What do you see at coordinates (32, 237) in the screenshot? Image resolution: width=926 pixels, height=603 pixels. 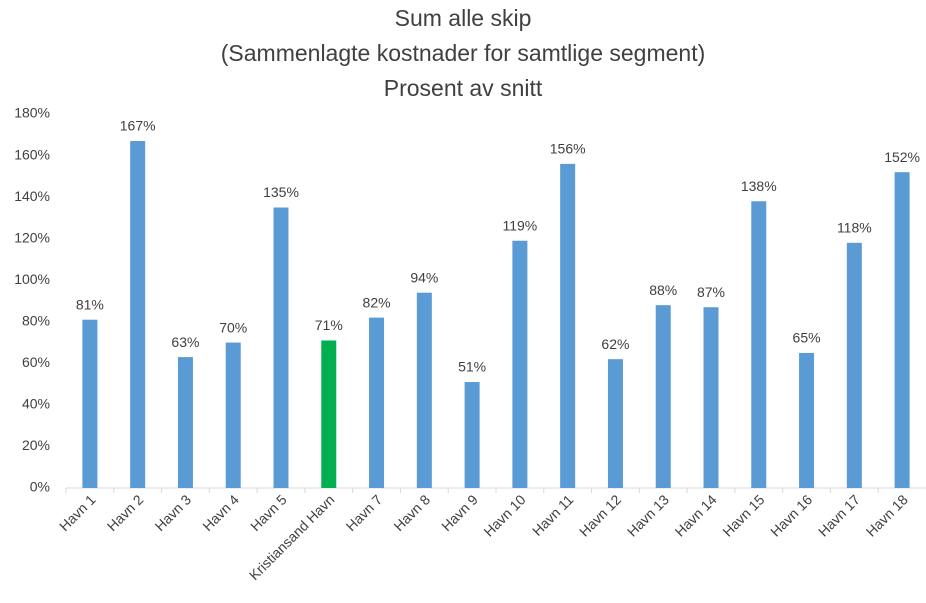 I see `y-tick-label: 120%` at bounding box center [32, 237].